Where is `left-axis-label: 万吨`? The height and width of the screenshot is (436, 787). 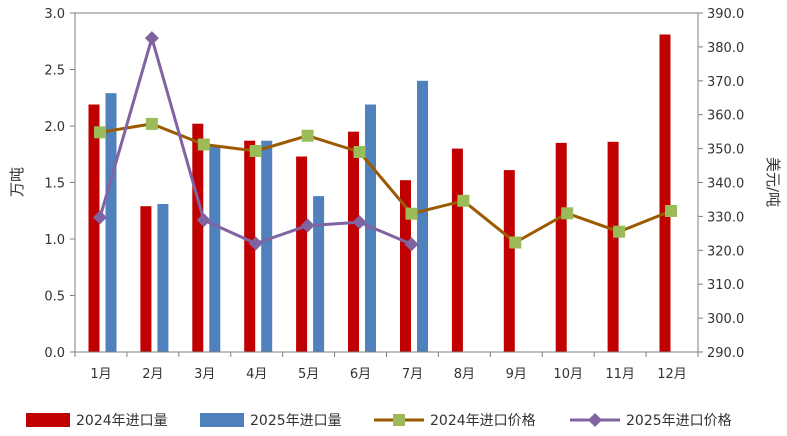
left-axis-label: 万吨 is located at coordinates (17, 182).